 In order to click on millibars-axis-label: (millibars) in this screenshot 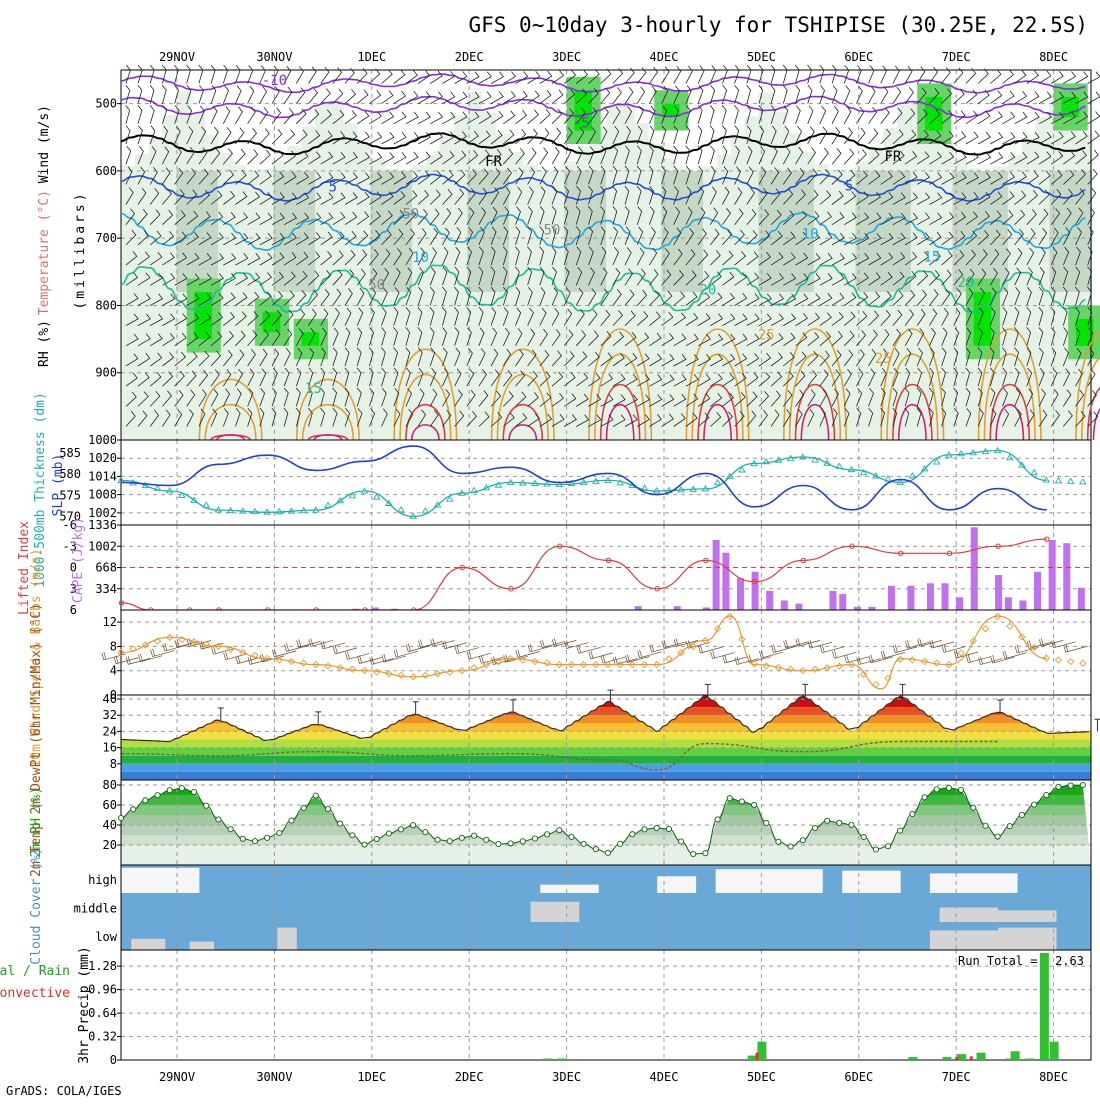, I will do `click(80, 249)`.